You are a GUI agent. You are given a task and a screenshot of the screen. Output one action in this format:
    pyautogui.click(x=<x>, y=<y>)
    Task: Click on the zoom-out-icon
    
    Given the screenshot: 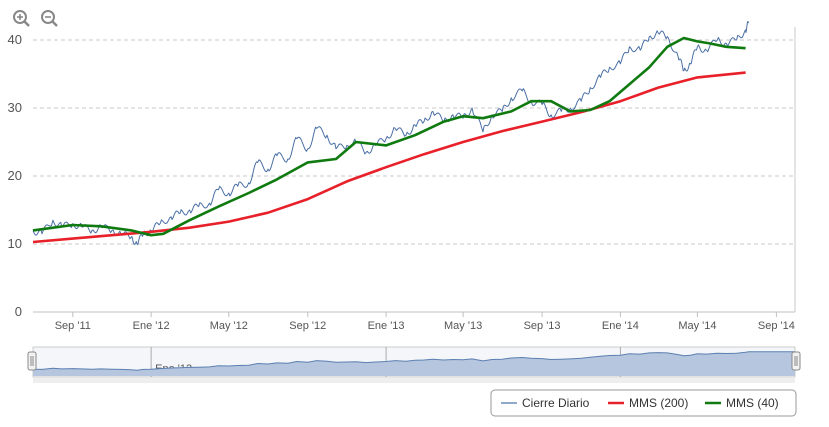 What is the action you would take?
    pyautogui.click(x=48, y=17)
    